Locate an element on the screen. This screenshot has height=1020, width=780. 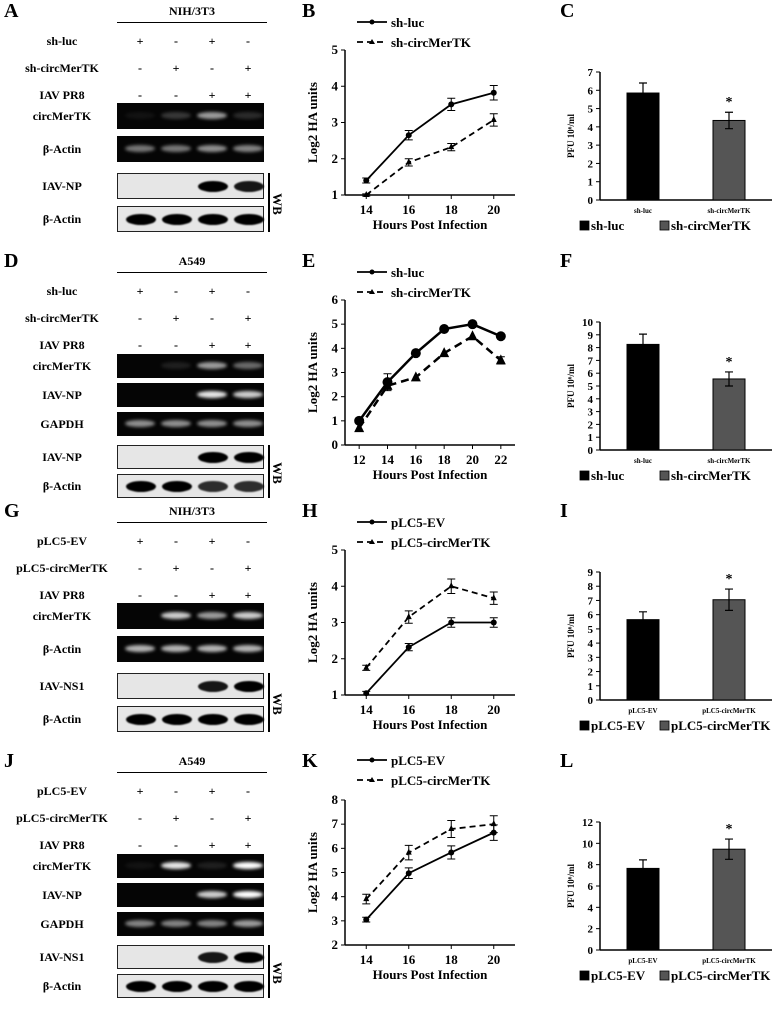
y-tick-label: 10 is located at coordinates (588, 844).